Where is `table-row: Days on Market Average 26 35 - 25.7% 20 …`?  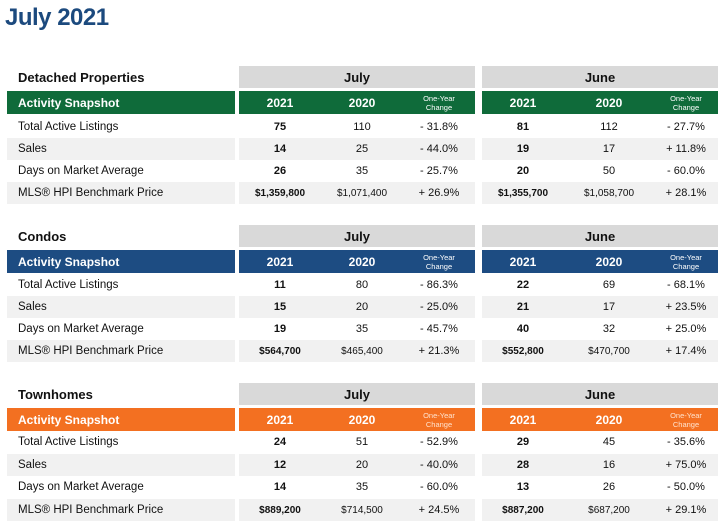
table-row: Days on Market Average 26 35 - 25.7% 20 … is located at coordinates (363, 171).